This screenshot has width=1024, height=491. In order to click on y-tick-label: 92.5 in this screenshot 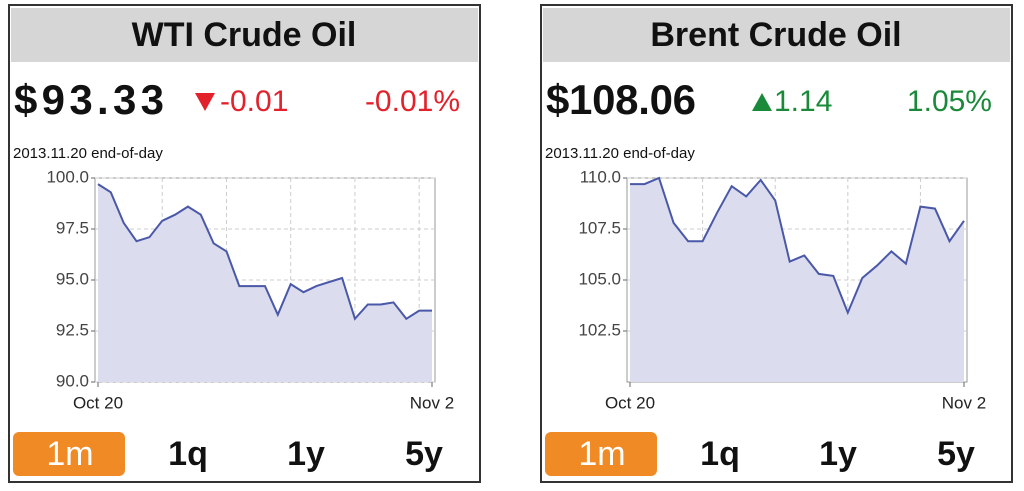, I will do `click(72, 329)`.